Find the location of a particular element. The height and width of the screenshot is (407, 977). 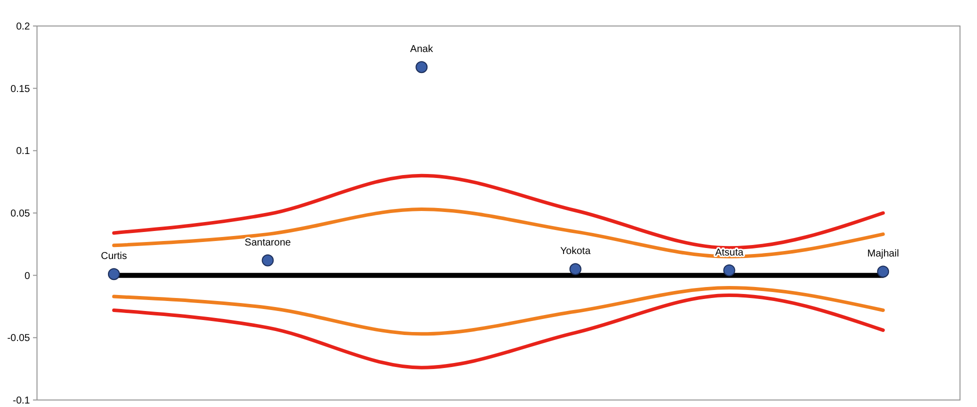

y-tick-label: 0.05 is located at coordinates (20, 214).